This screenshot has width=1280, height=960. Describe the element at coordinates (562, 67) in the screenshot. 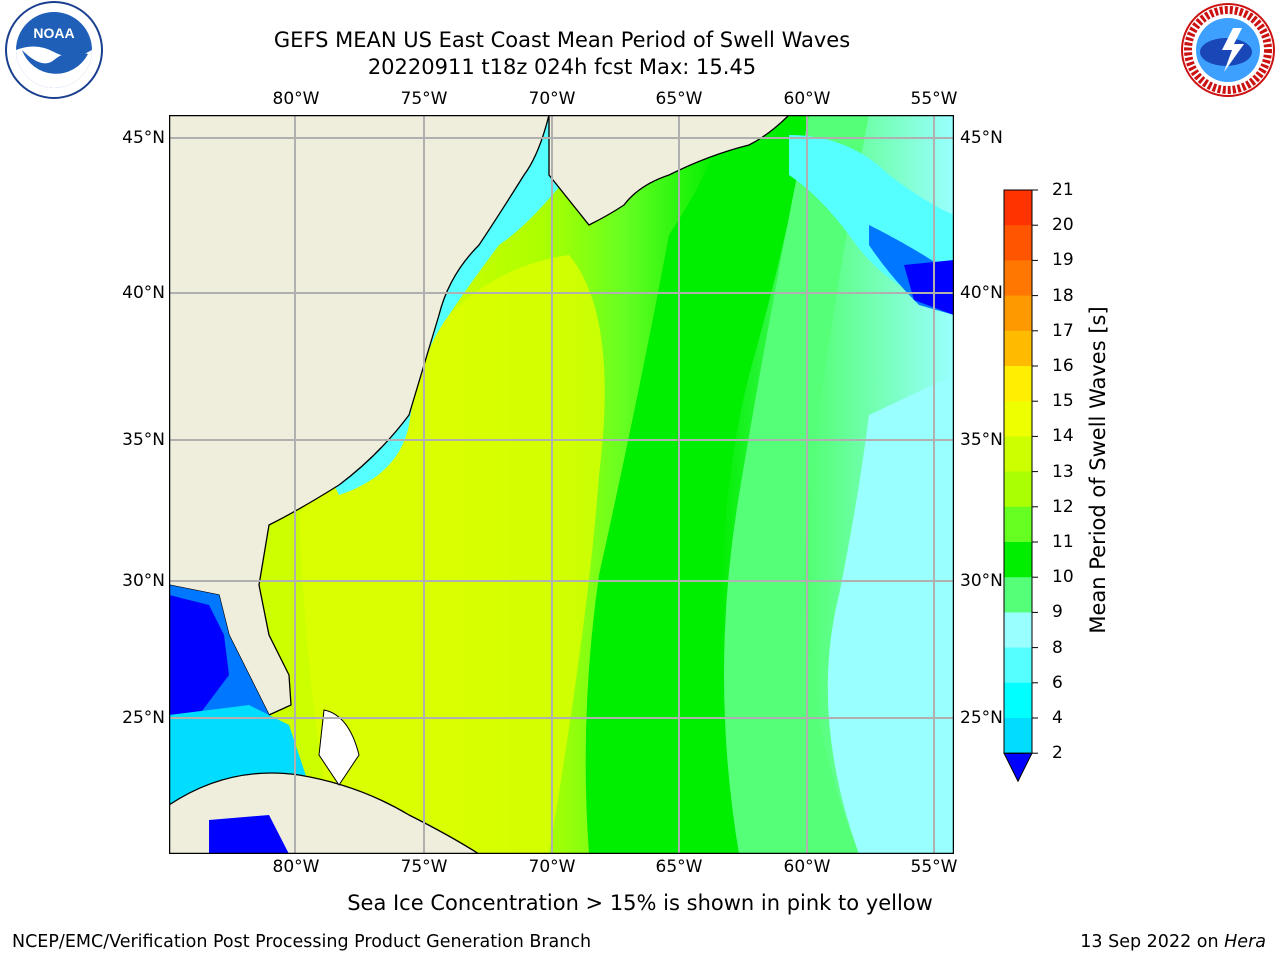

I see `plot-title-line-2: 20220911 t18z 024h fcst Max: 15.45` at that location.